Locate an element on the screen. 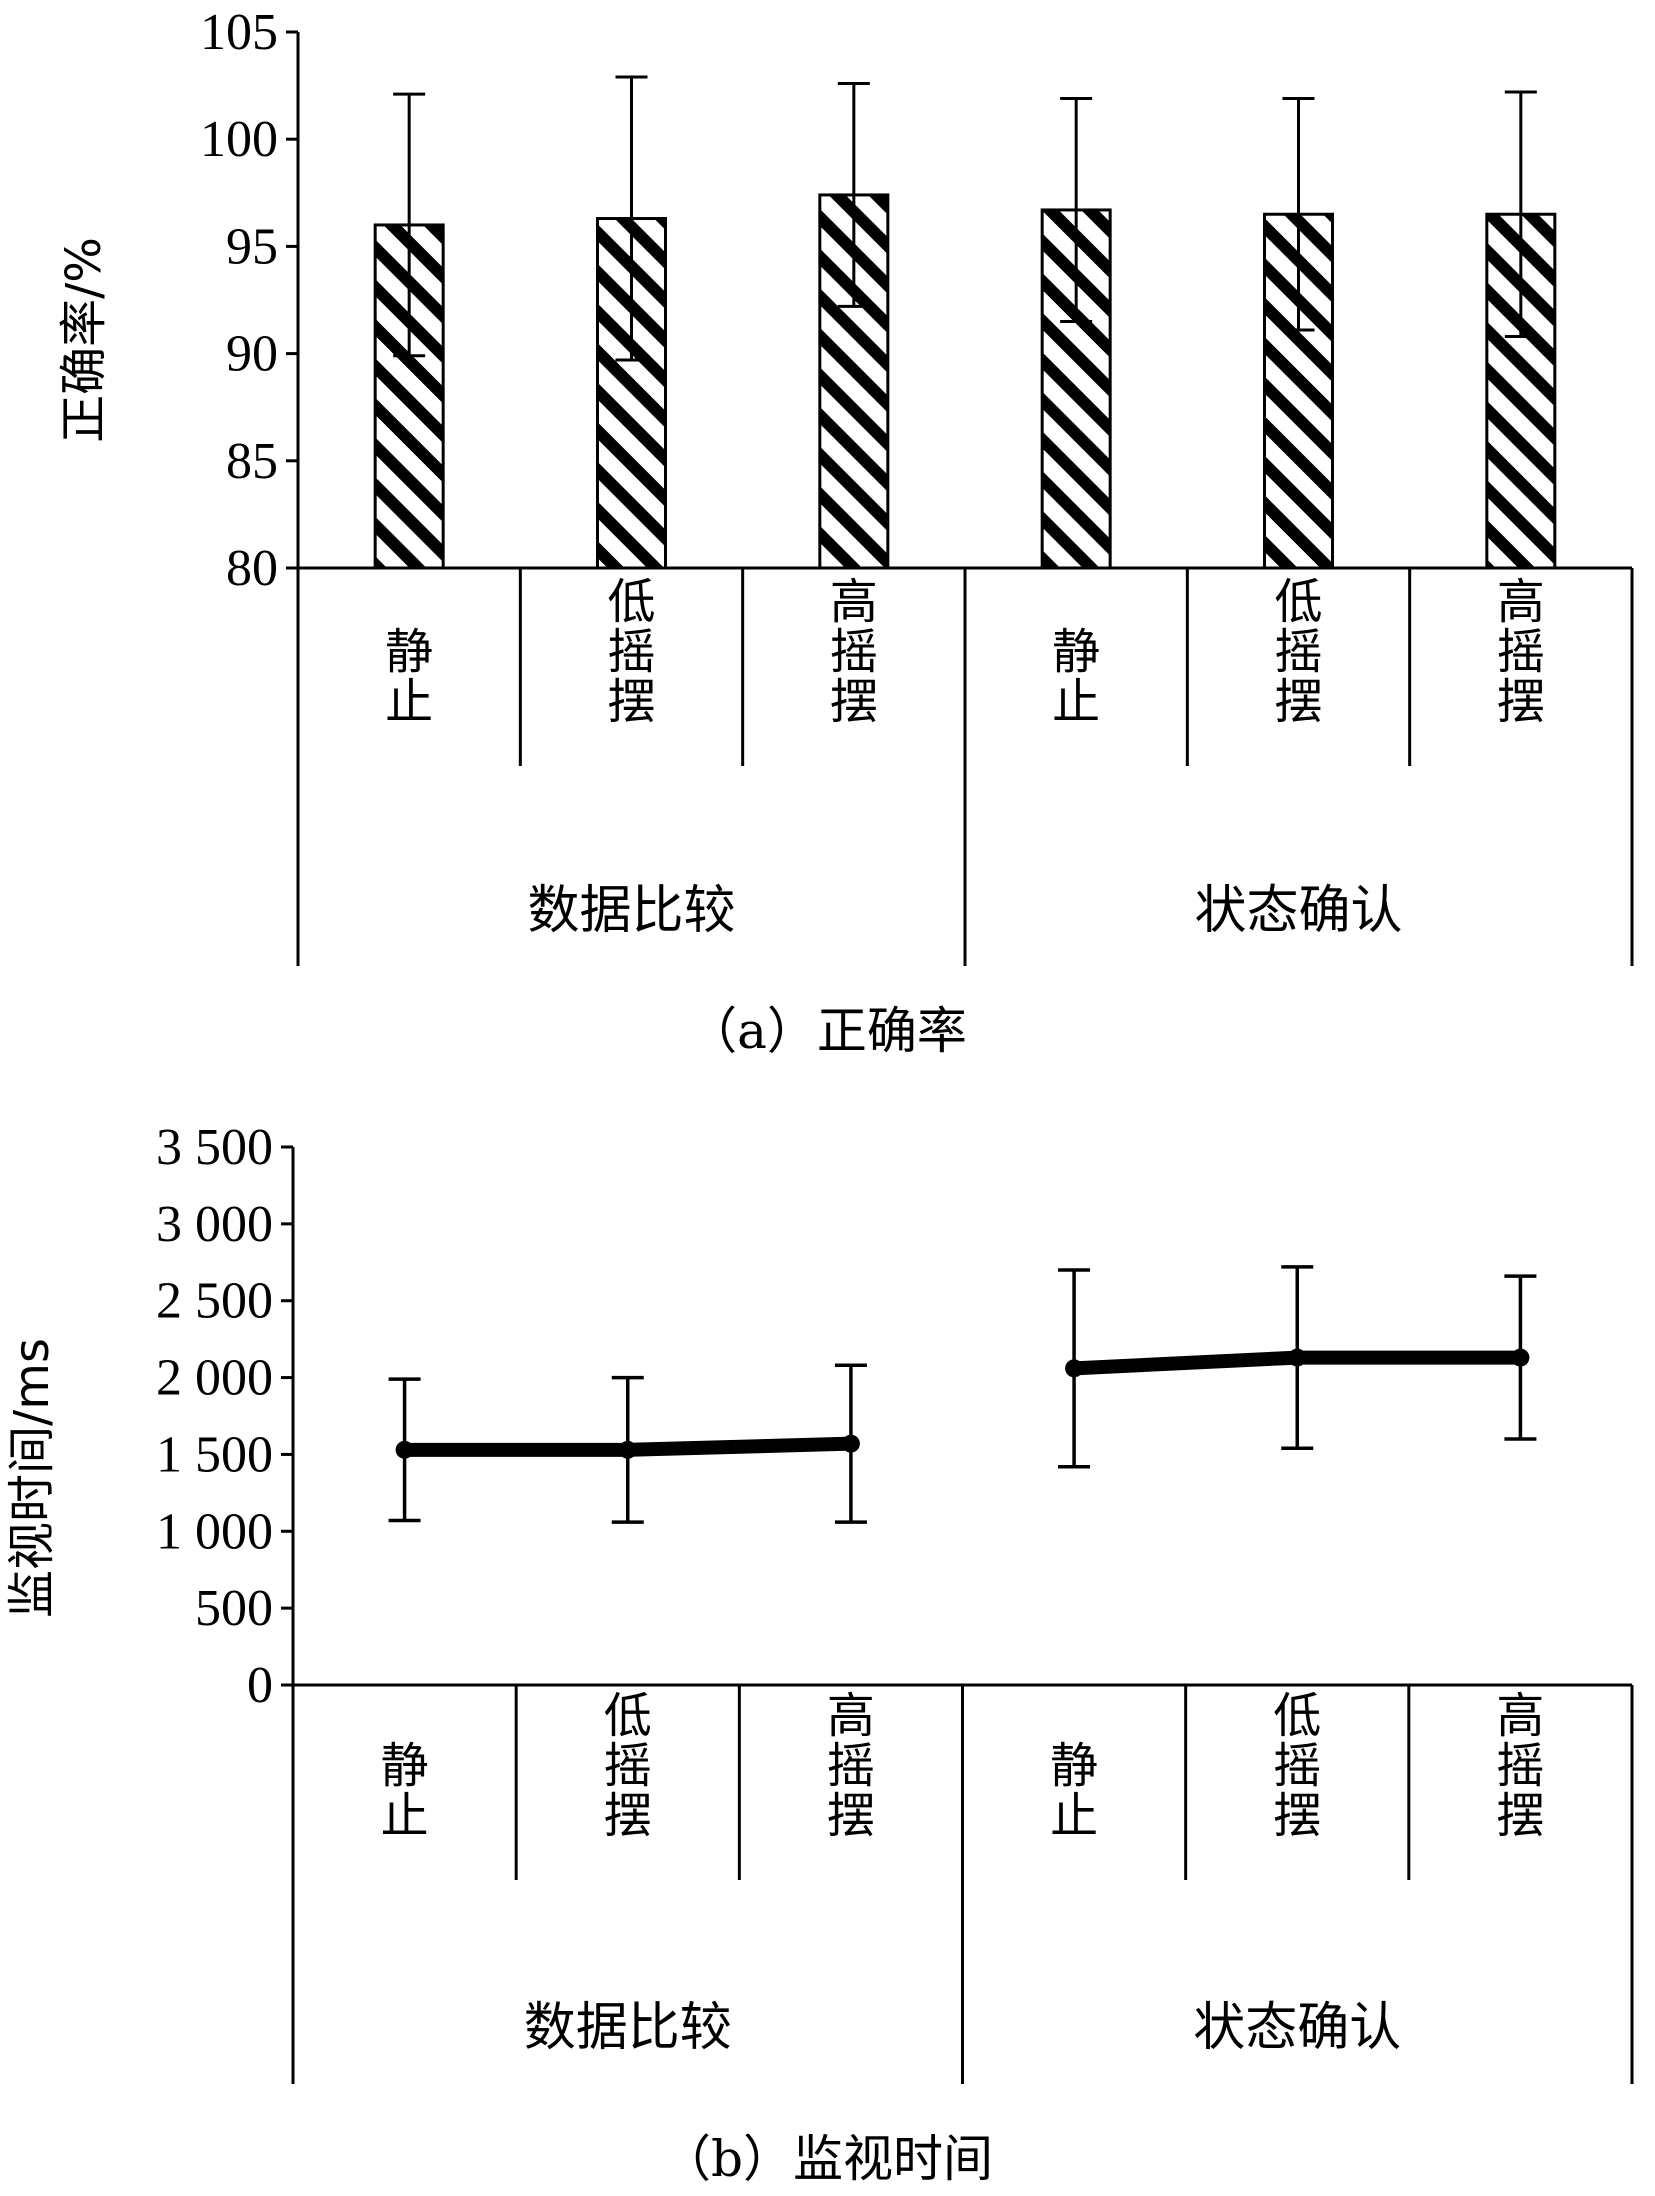  y-tick-label: 95 is located at coordinates (252, 246).